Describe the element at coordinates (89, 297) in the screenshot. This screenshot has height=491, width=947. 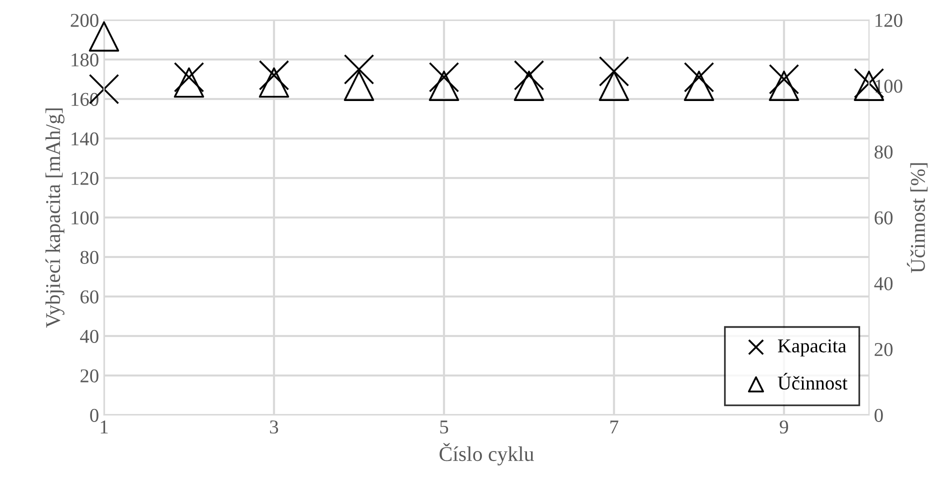
I see `y-tick-label: 60` at that location.